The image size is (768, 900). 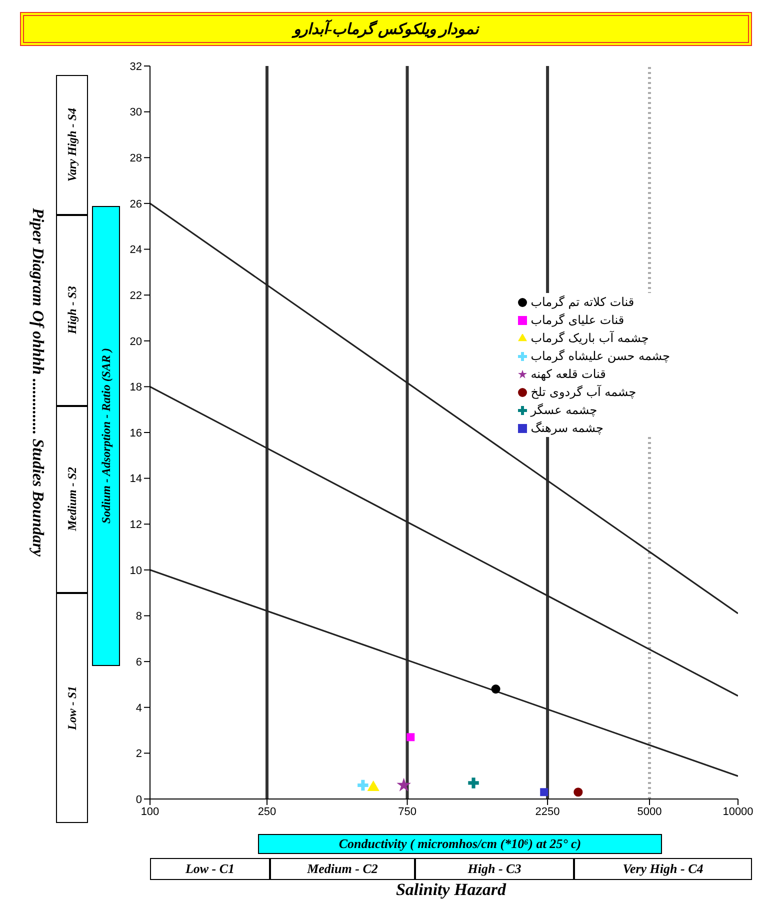 I want to click on y-tick-label: 6, so click(x=139, y=662).